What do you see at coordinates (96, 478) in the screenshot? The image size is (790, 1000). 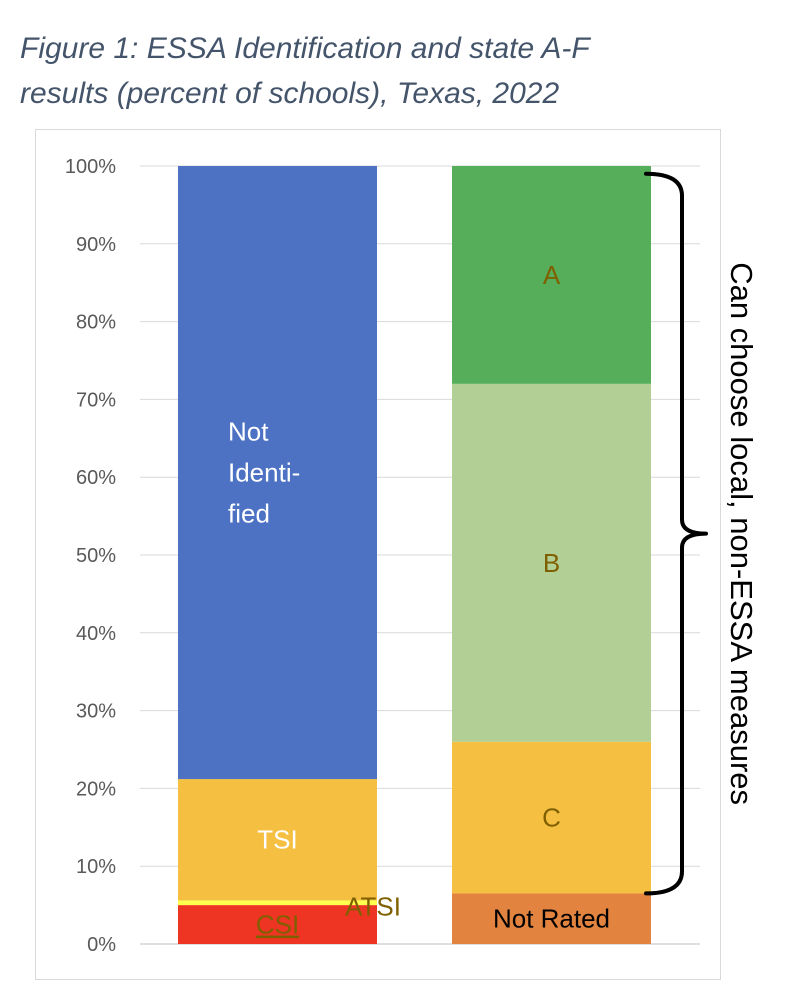 I see `y-tick-label: 60%` at bounding box center [96, 478].